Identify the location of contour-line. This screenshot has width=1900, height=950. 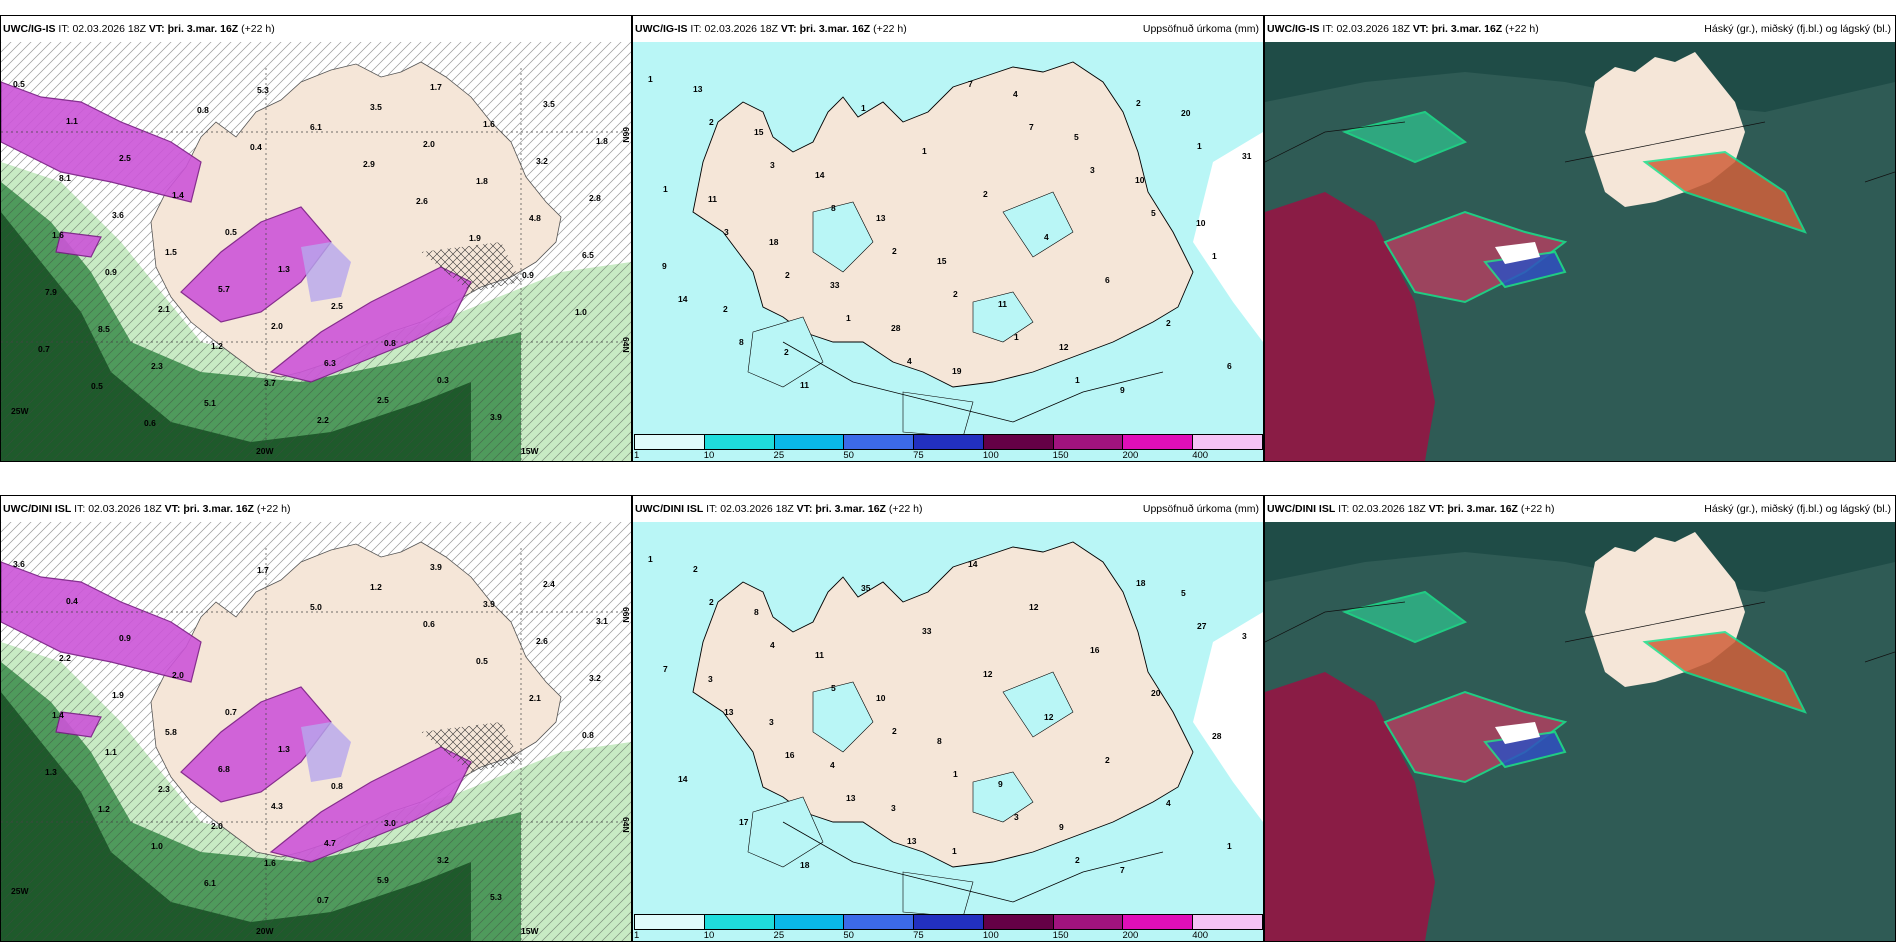
(973, 862).